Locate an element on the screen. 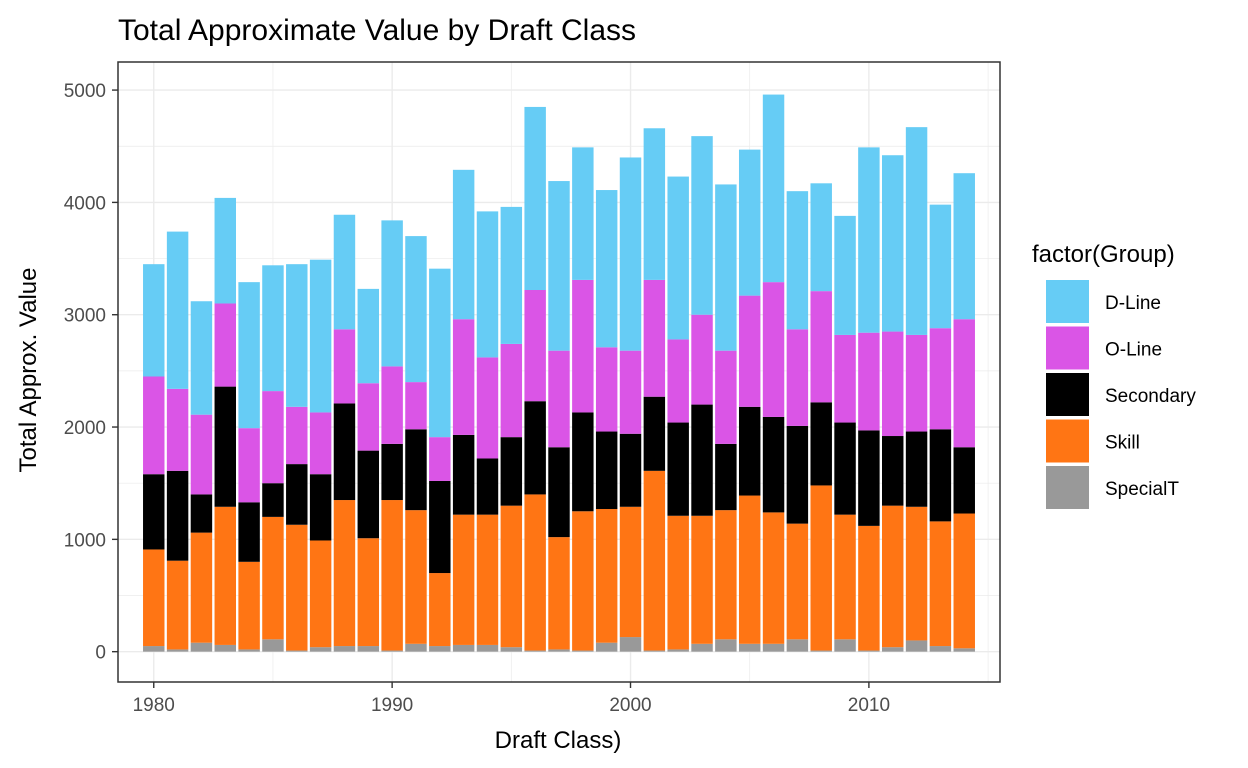  bar-specialt-1981 is located at coordinates (177, 650).